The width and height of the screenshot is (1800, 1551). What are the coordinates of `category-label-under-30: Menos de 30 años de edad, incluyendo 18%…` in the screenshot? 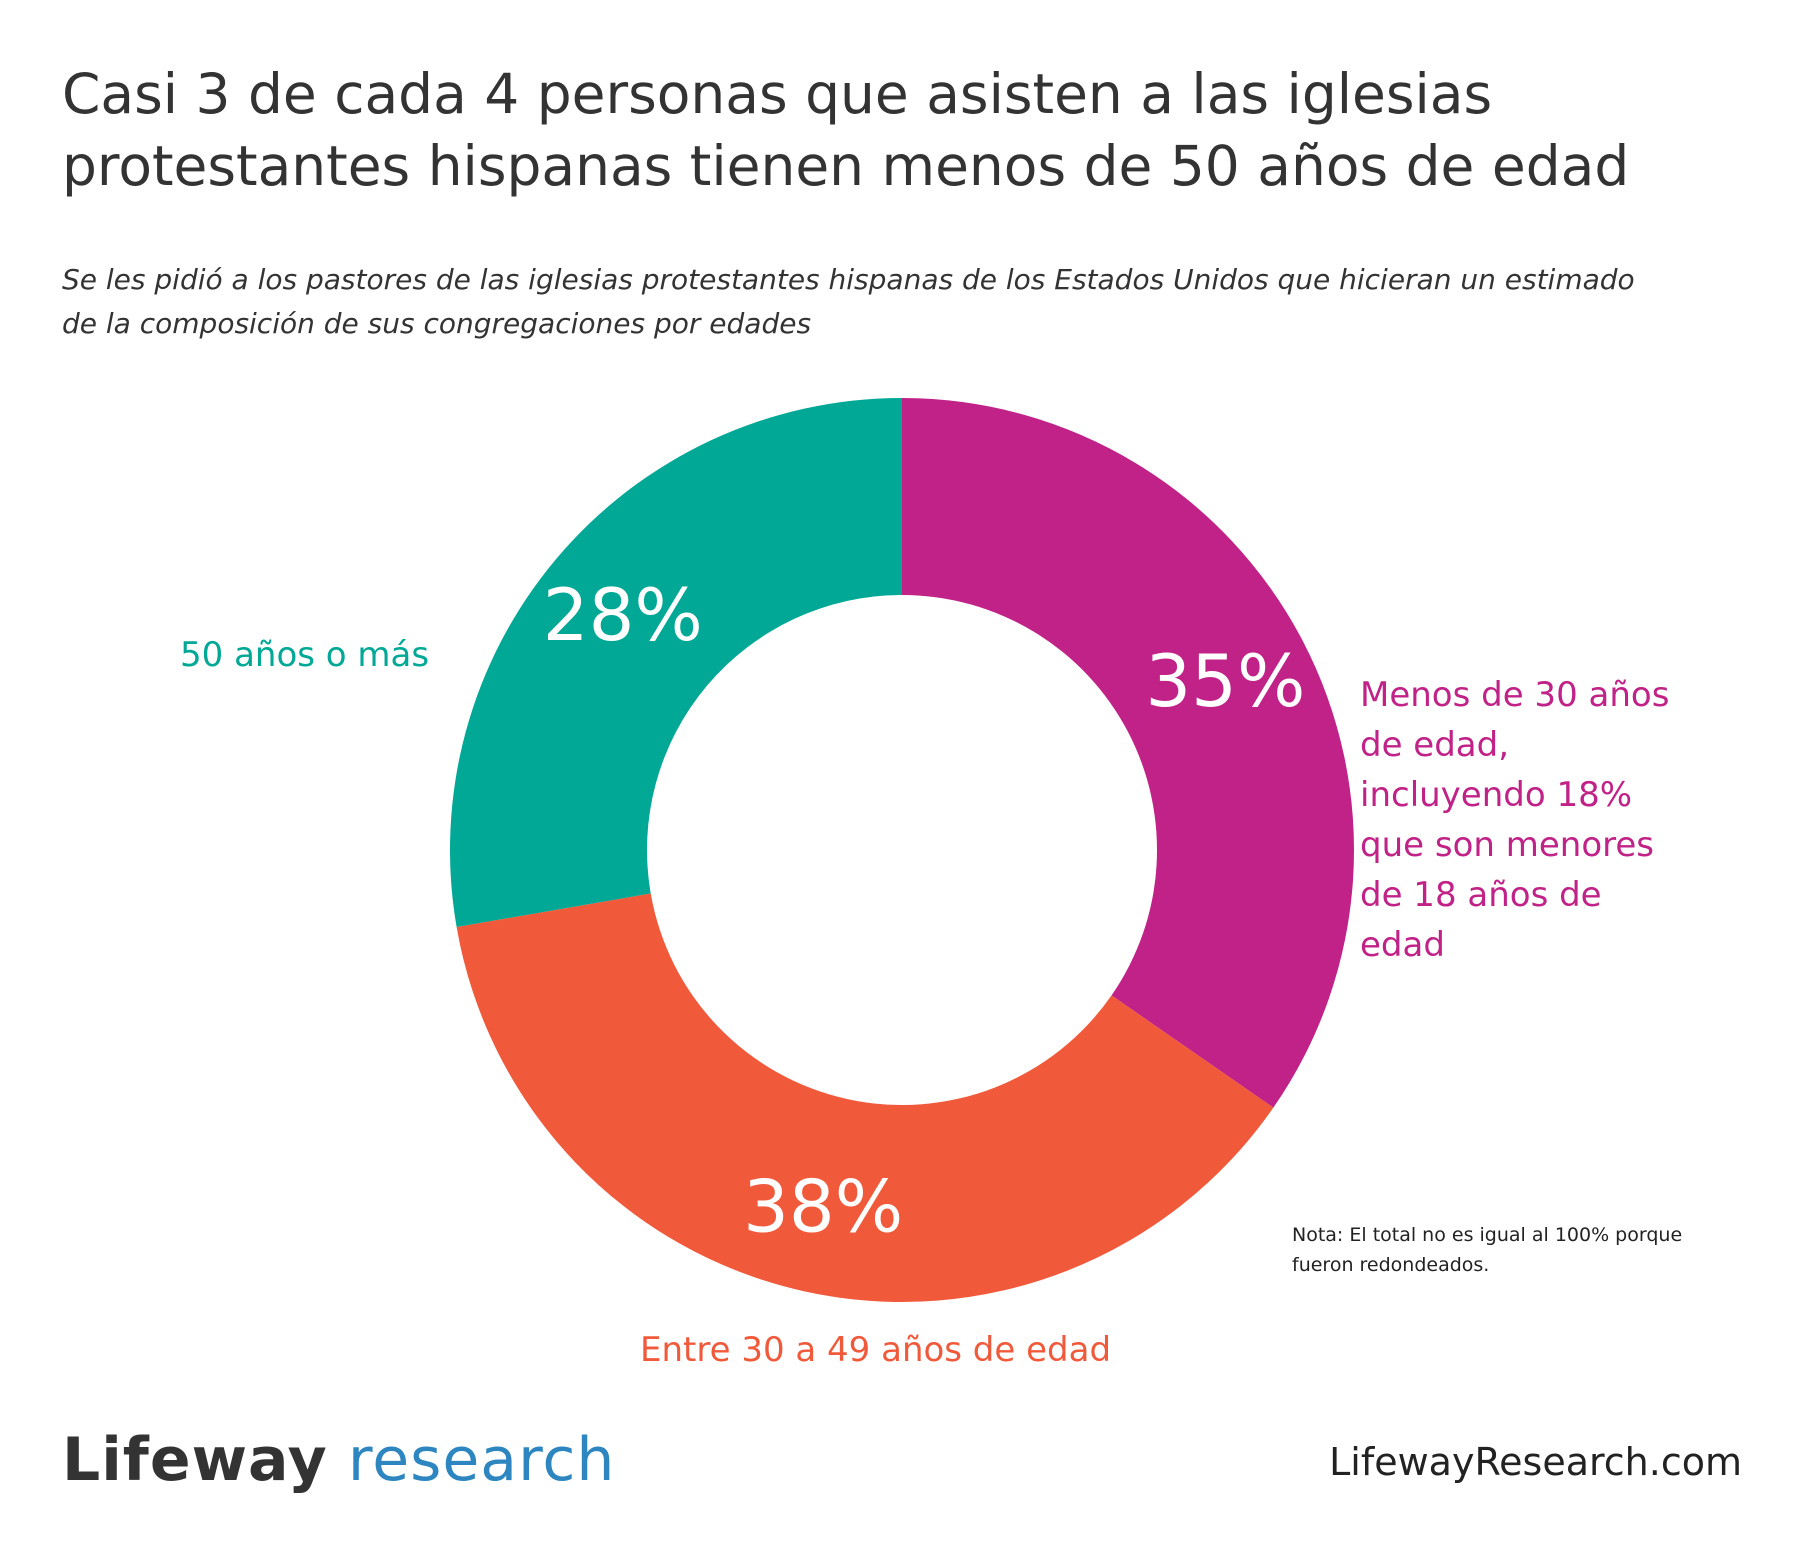 It's located at (1515, 820).